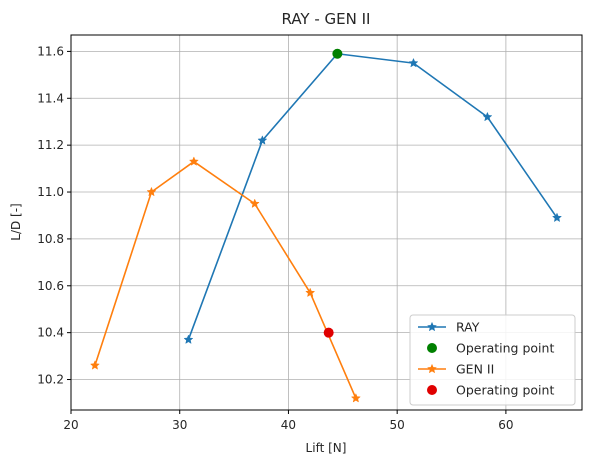 This screenshot has width=592, height=468. Describe the element at coordinates (50, 286) in the screenshot. I see `y-tick-label-2: 10.6` at that location.